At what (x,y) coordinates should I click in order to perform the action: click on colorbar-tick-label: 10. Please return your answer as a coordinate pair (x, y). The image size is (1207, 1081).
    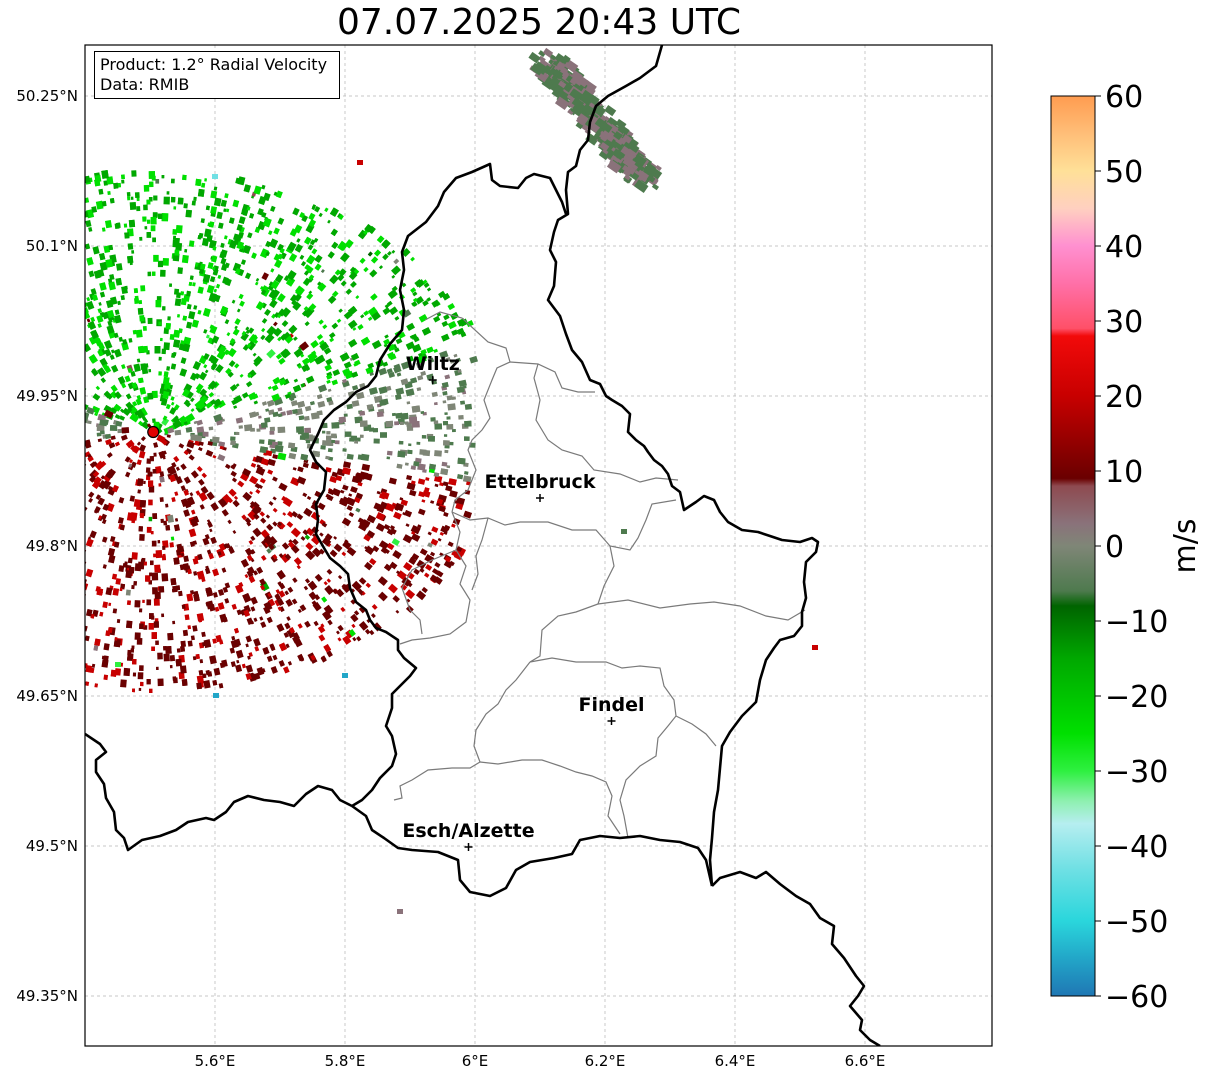
    Looking at the image, I should click on (1124, 472).